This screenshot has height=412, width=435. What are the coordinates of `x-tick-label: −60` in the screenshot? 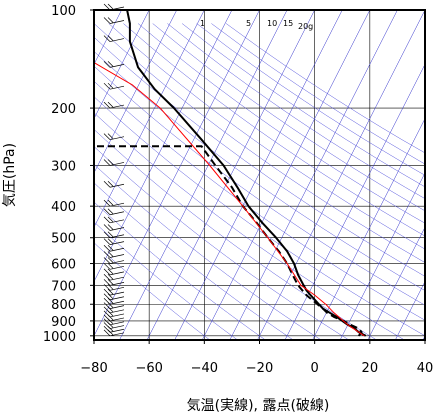 It's located at (148, 368).